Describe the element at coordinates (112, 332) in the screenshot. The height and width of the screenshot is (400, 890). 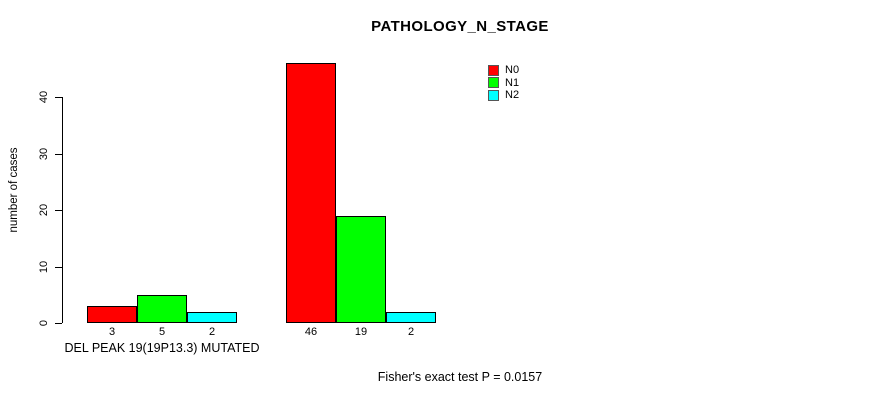
I see `bar-value-label: 3` at that location.